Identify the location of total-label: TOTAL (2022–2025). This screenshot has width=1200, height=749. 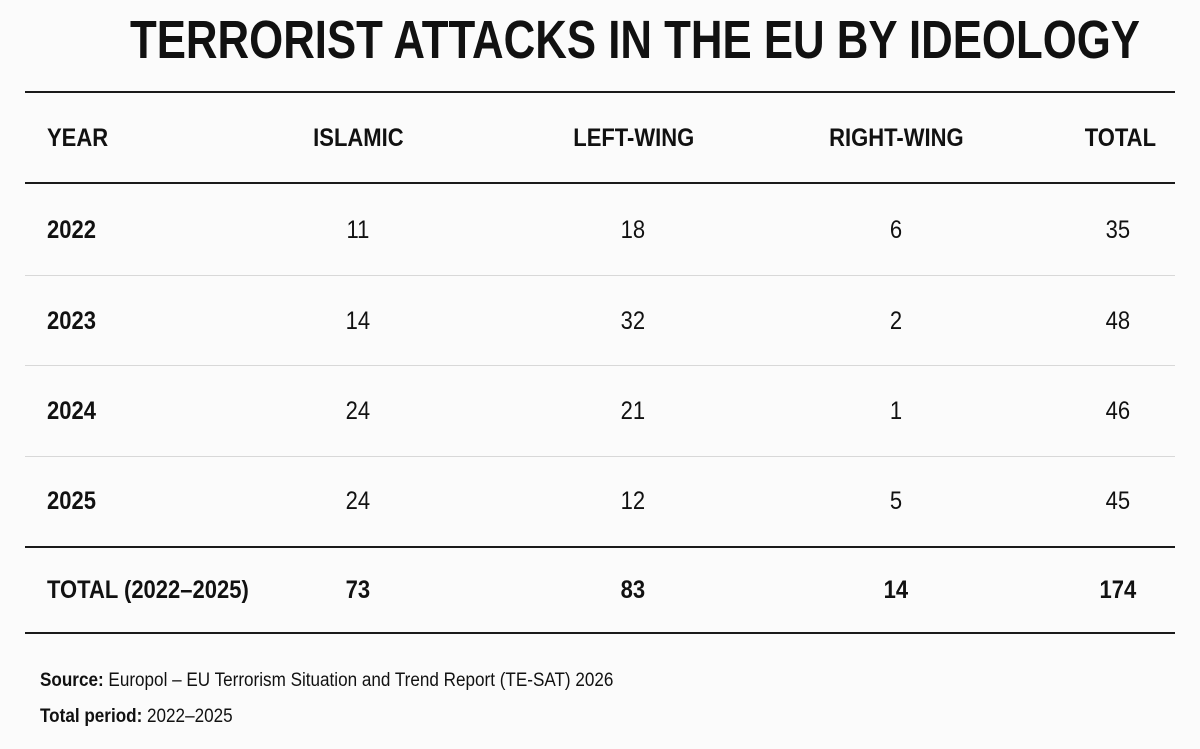
(148, 590).